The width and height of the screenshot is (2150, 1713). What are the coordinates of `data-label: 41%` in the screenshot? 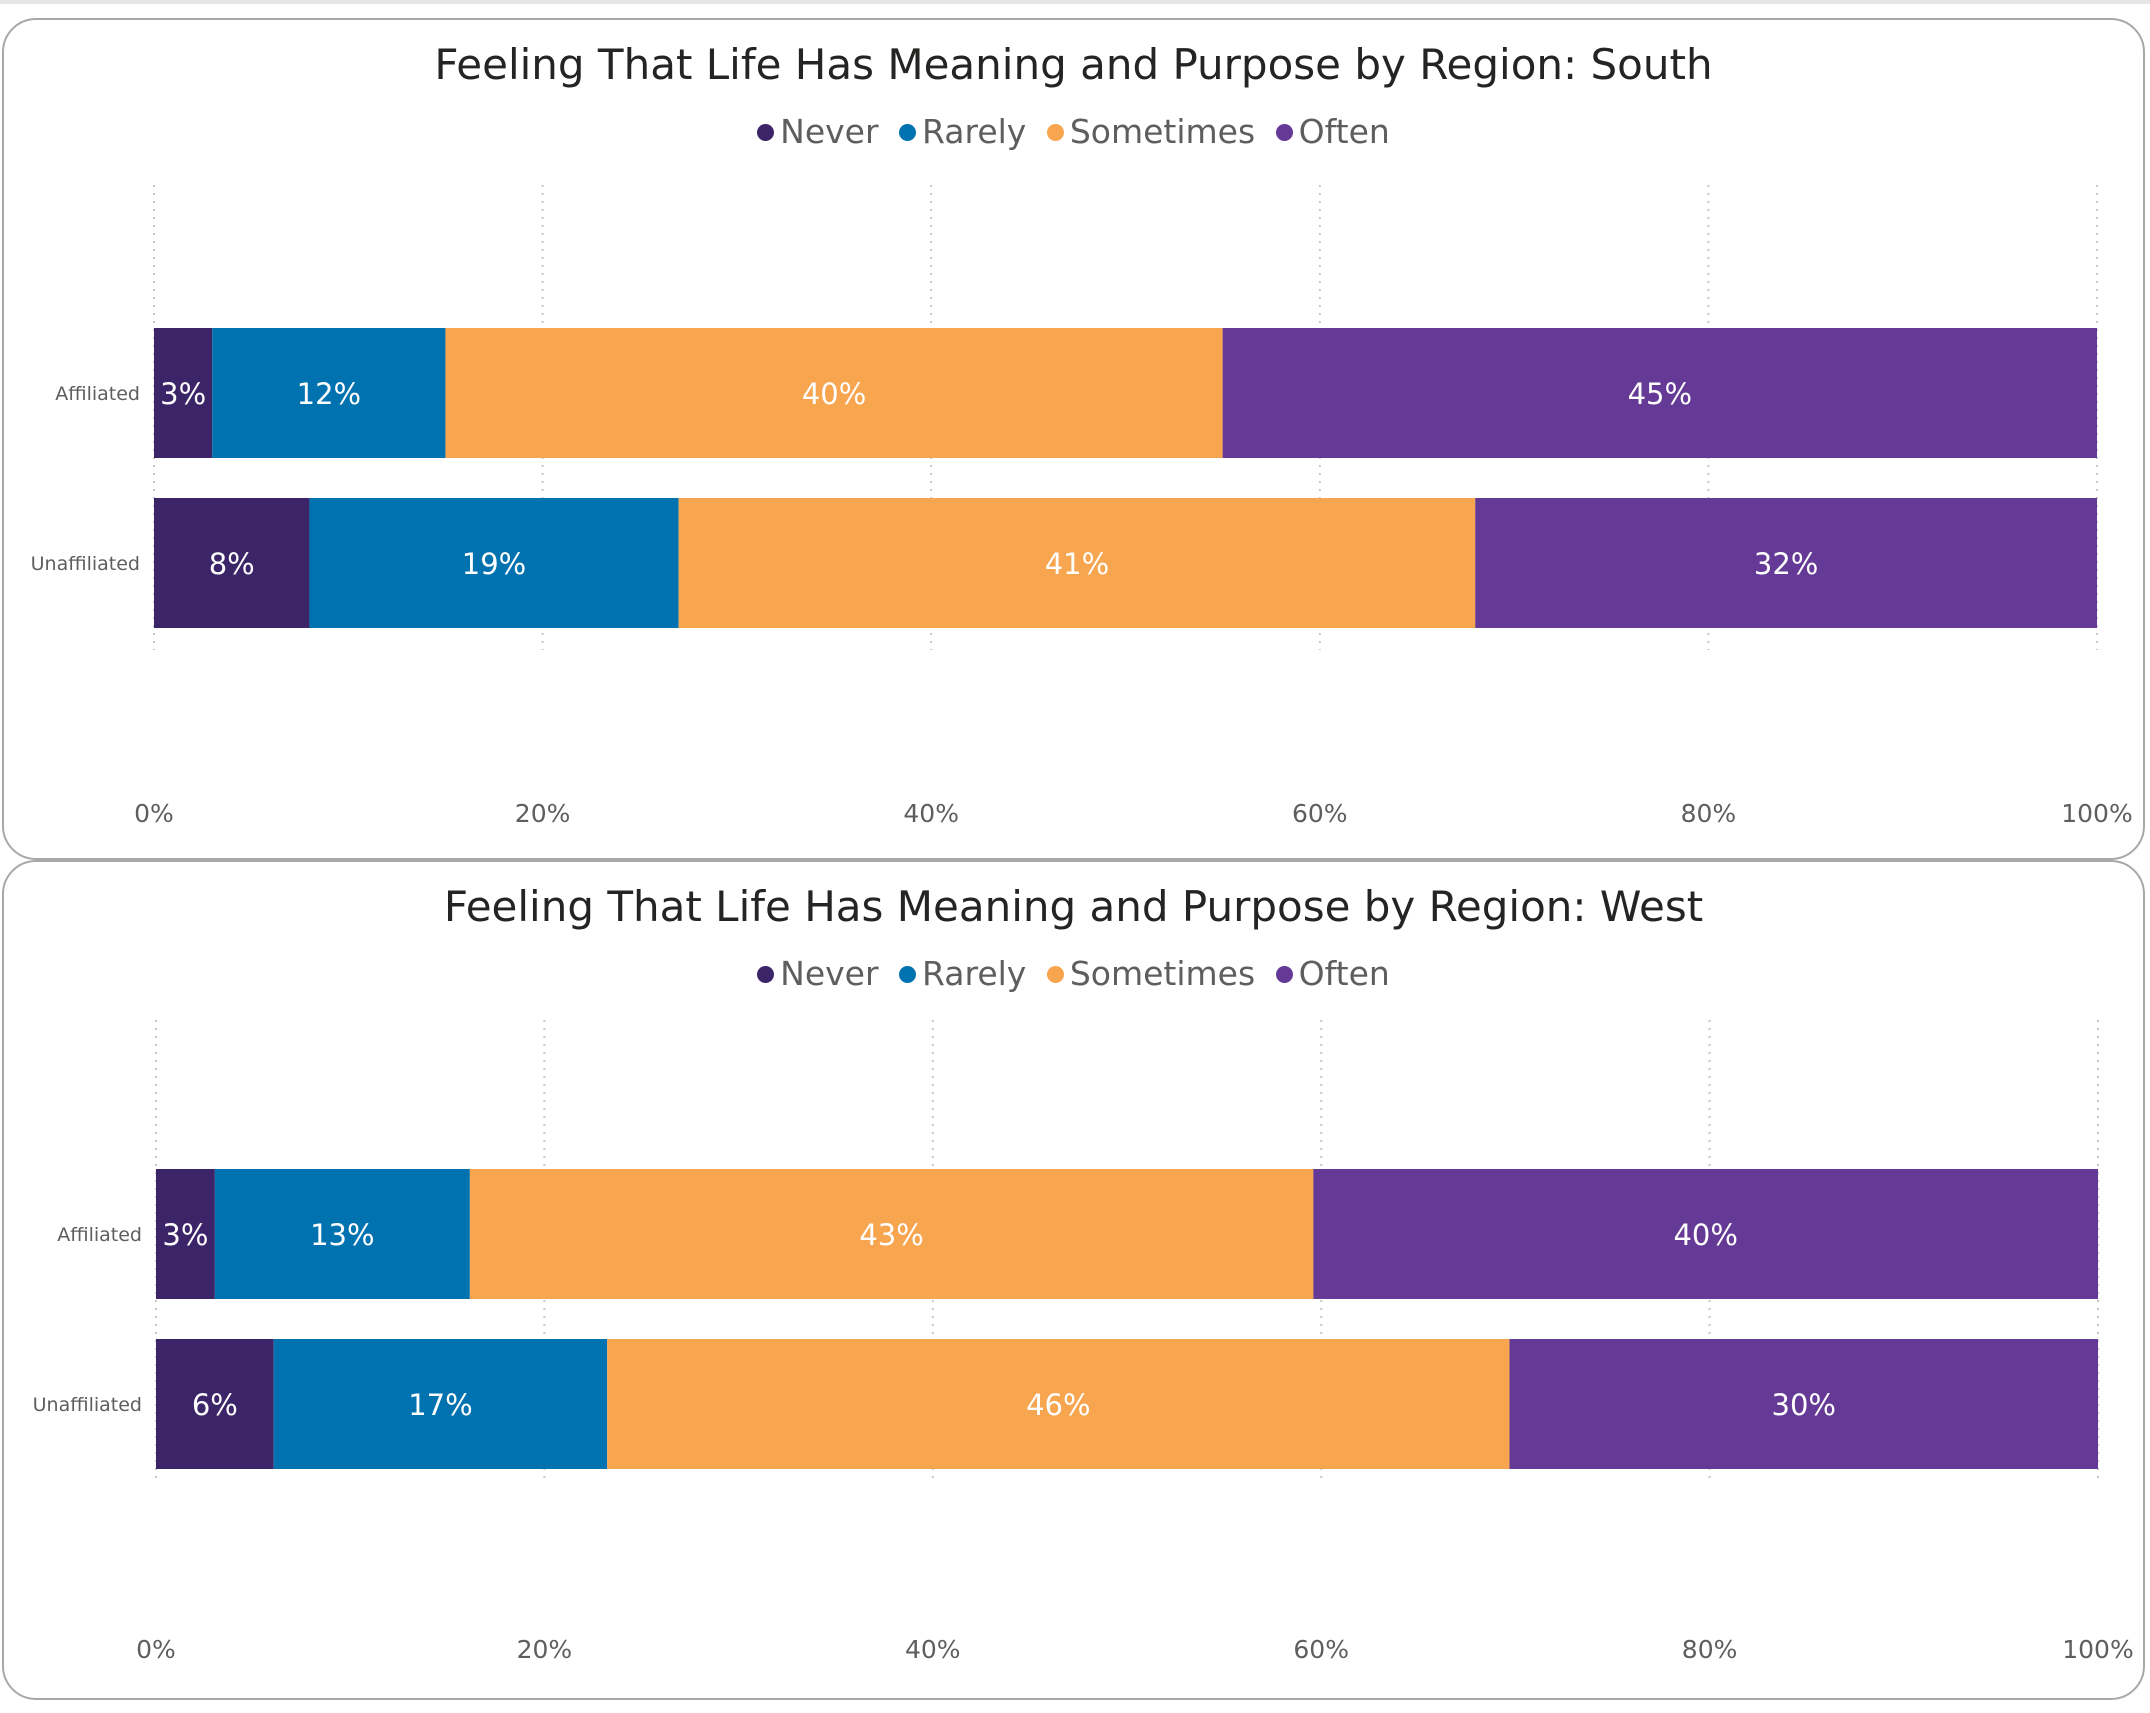 It's located at (1077, 564).